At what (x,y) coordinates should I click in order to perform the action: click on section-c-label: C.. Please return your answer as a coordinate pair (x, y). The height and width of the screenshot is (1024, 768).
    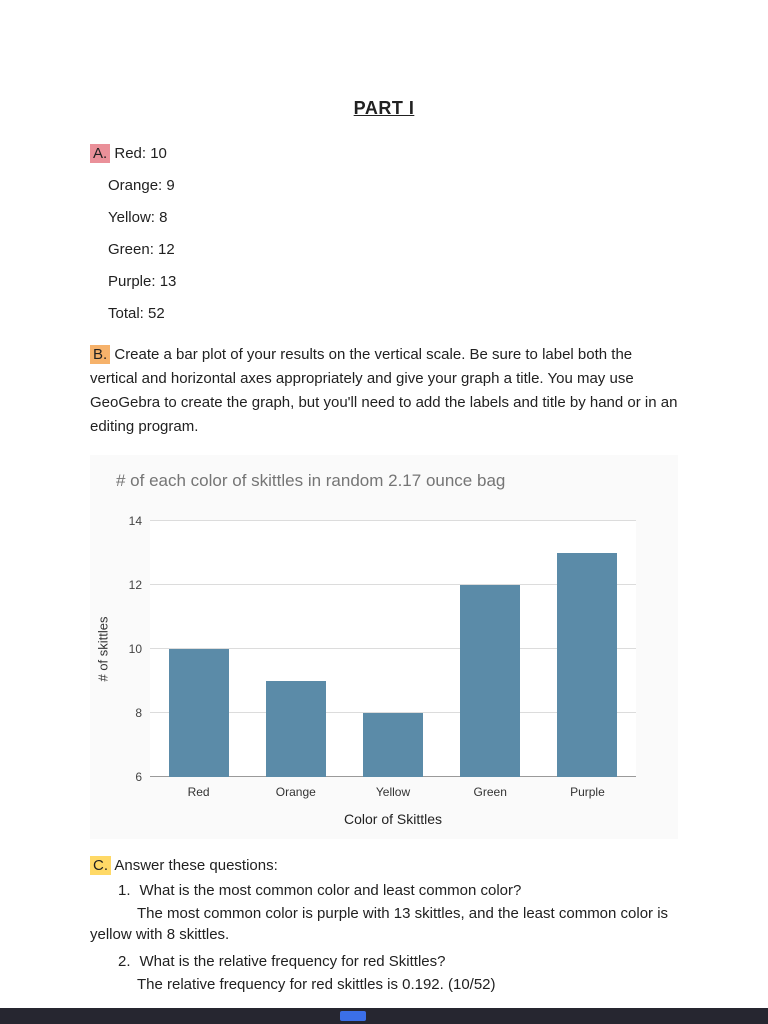
    Looking at the image, I should click on (100, 865).